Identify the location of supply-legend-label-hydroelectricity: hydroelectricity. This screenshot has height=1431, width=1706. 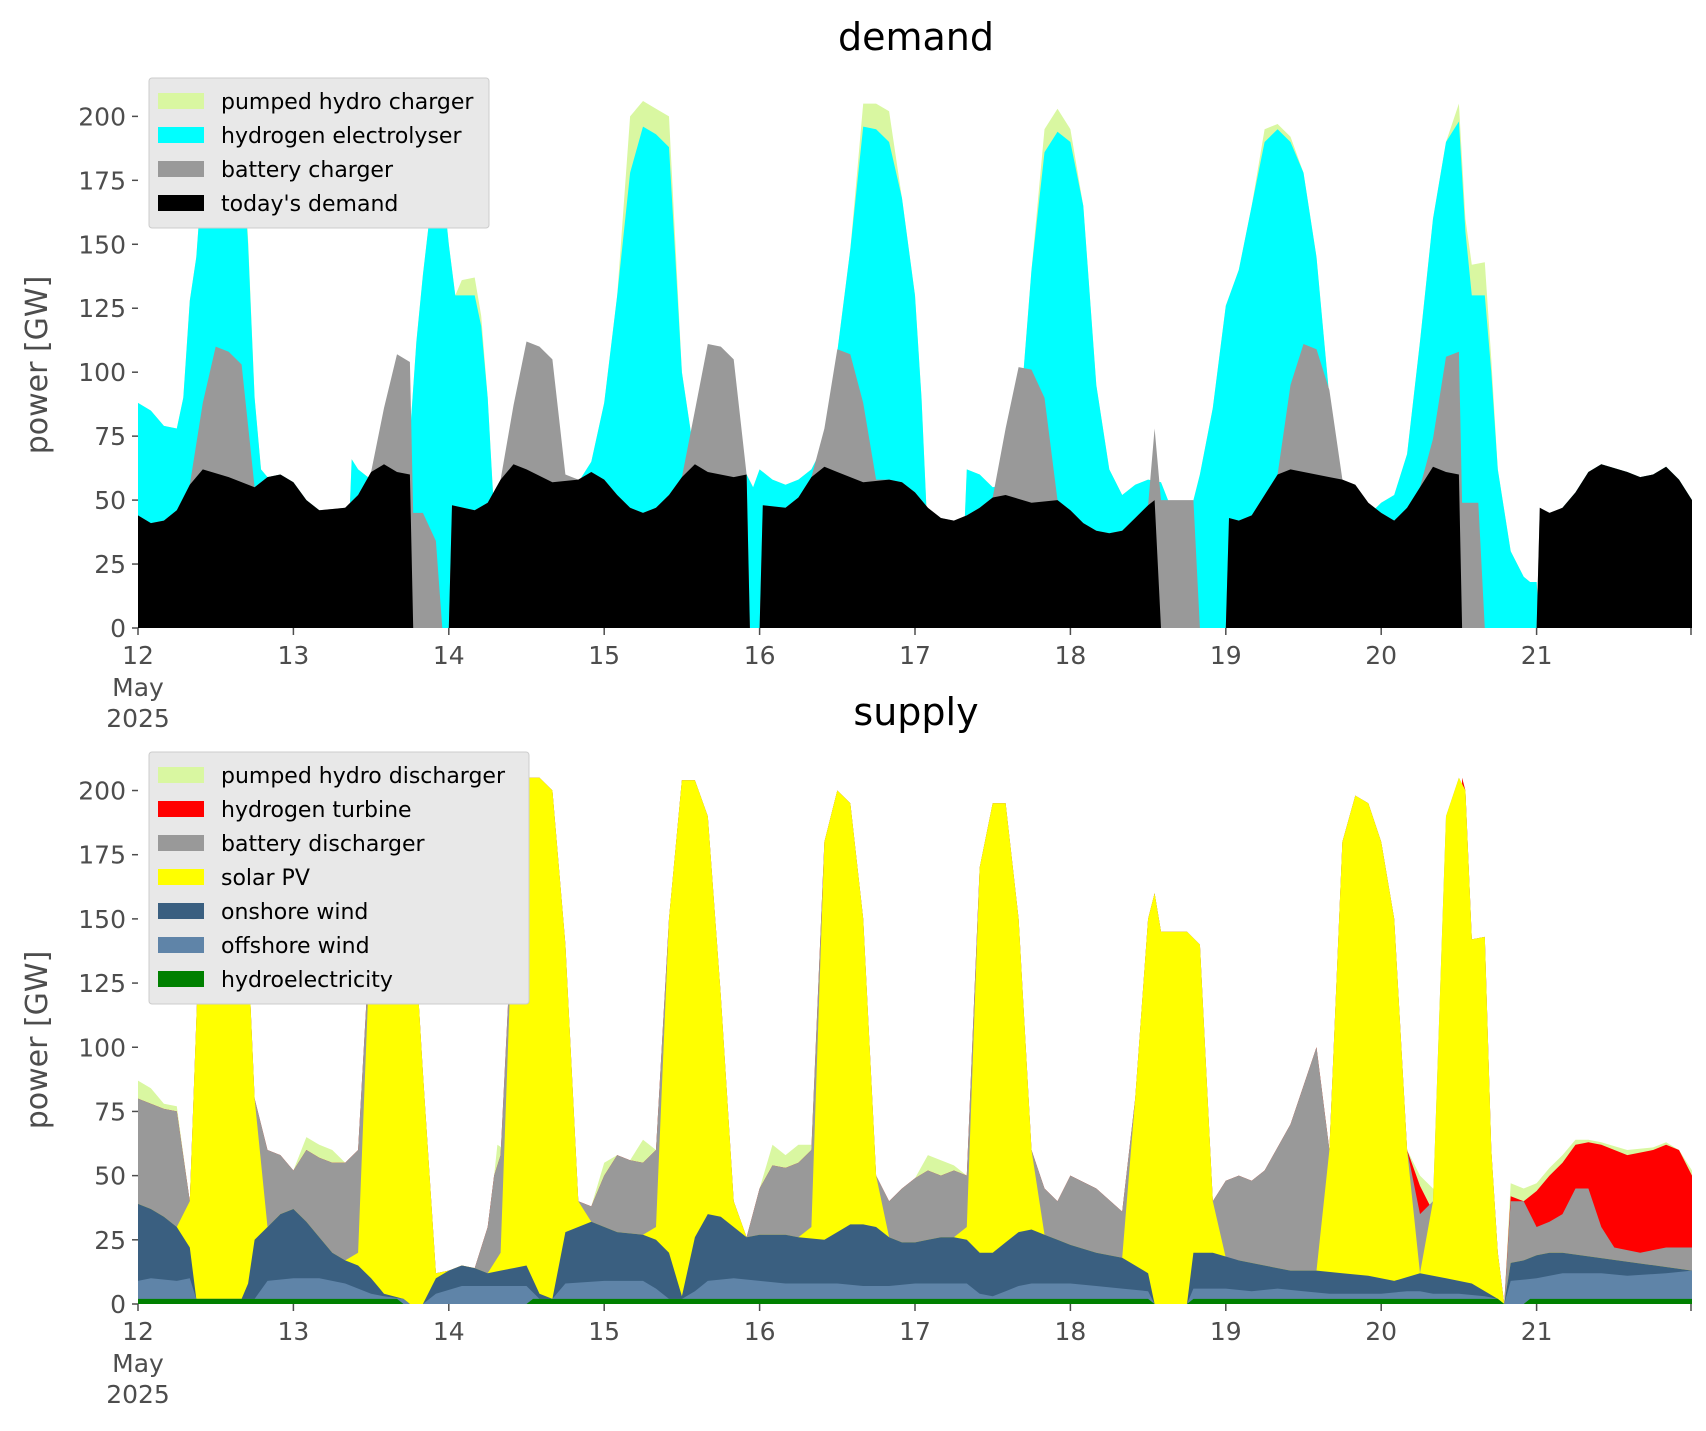
(307, 980).